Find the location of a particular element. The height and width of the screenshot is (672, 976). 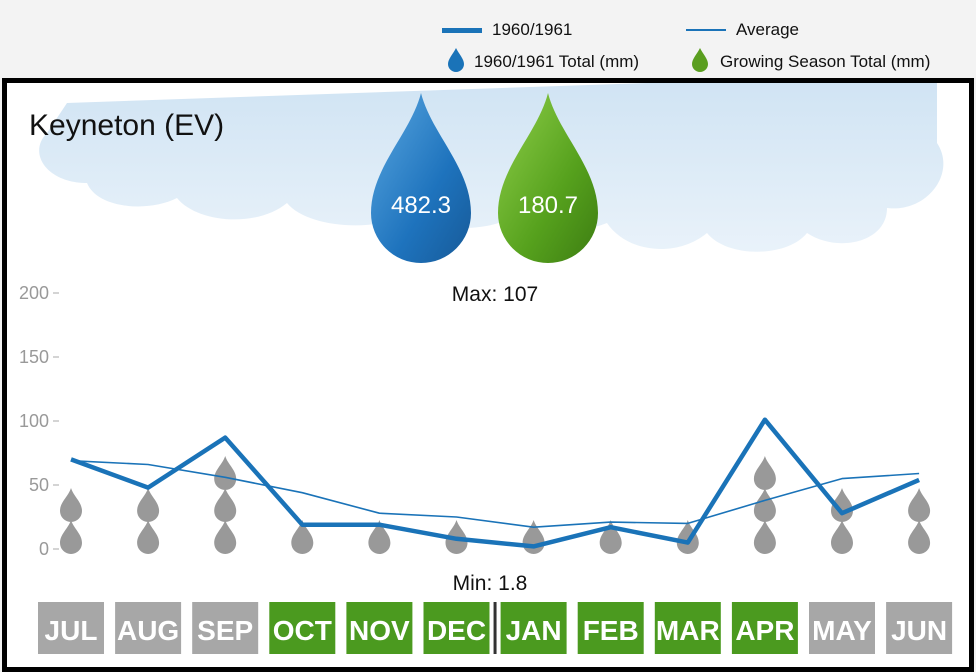

month-label: OCT is located at coordinates (302, 630).